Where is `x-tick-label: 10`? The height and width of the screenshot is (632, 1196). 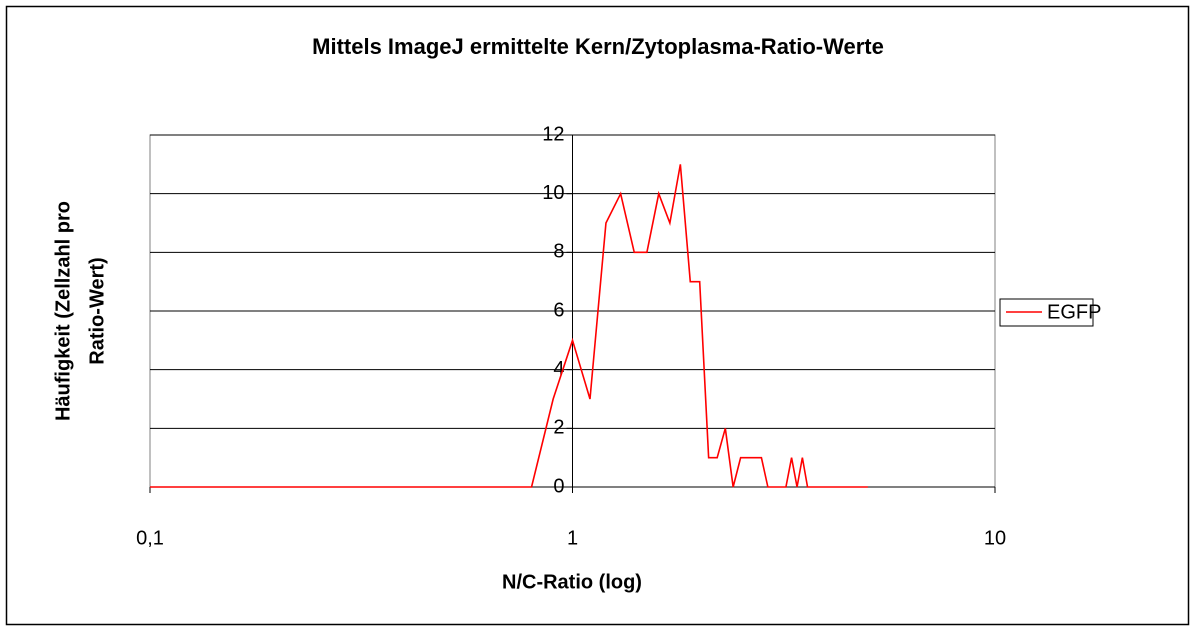 x-tick-label: 10 is located at coordinates (995, 538).